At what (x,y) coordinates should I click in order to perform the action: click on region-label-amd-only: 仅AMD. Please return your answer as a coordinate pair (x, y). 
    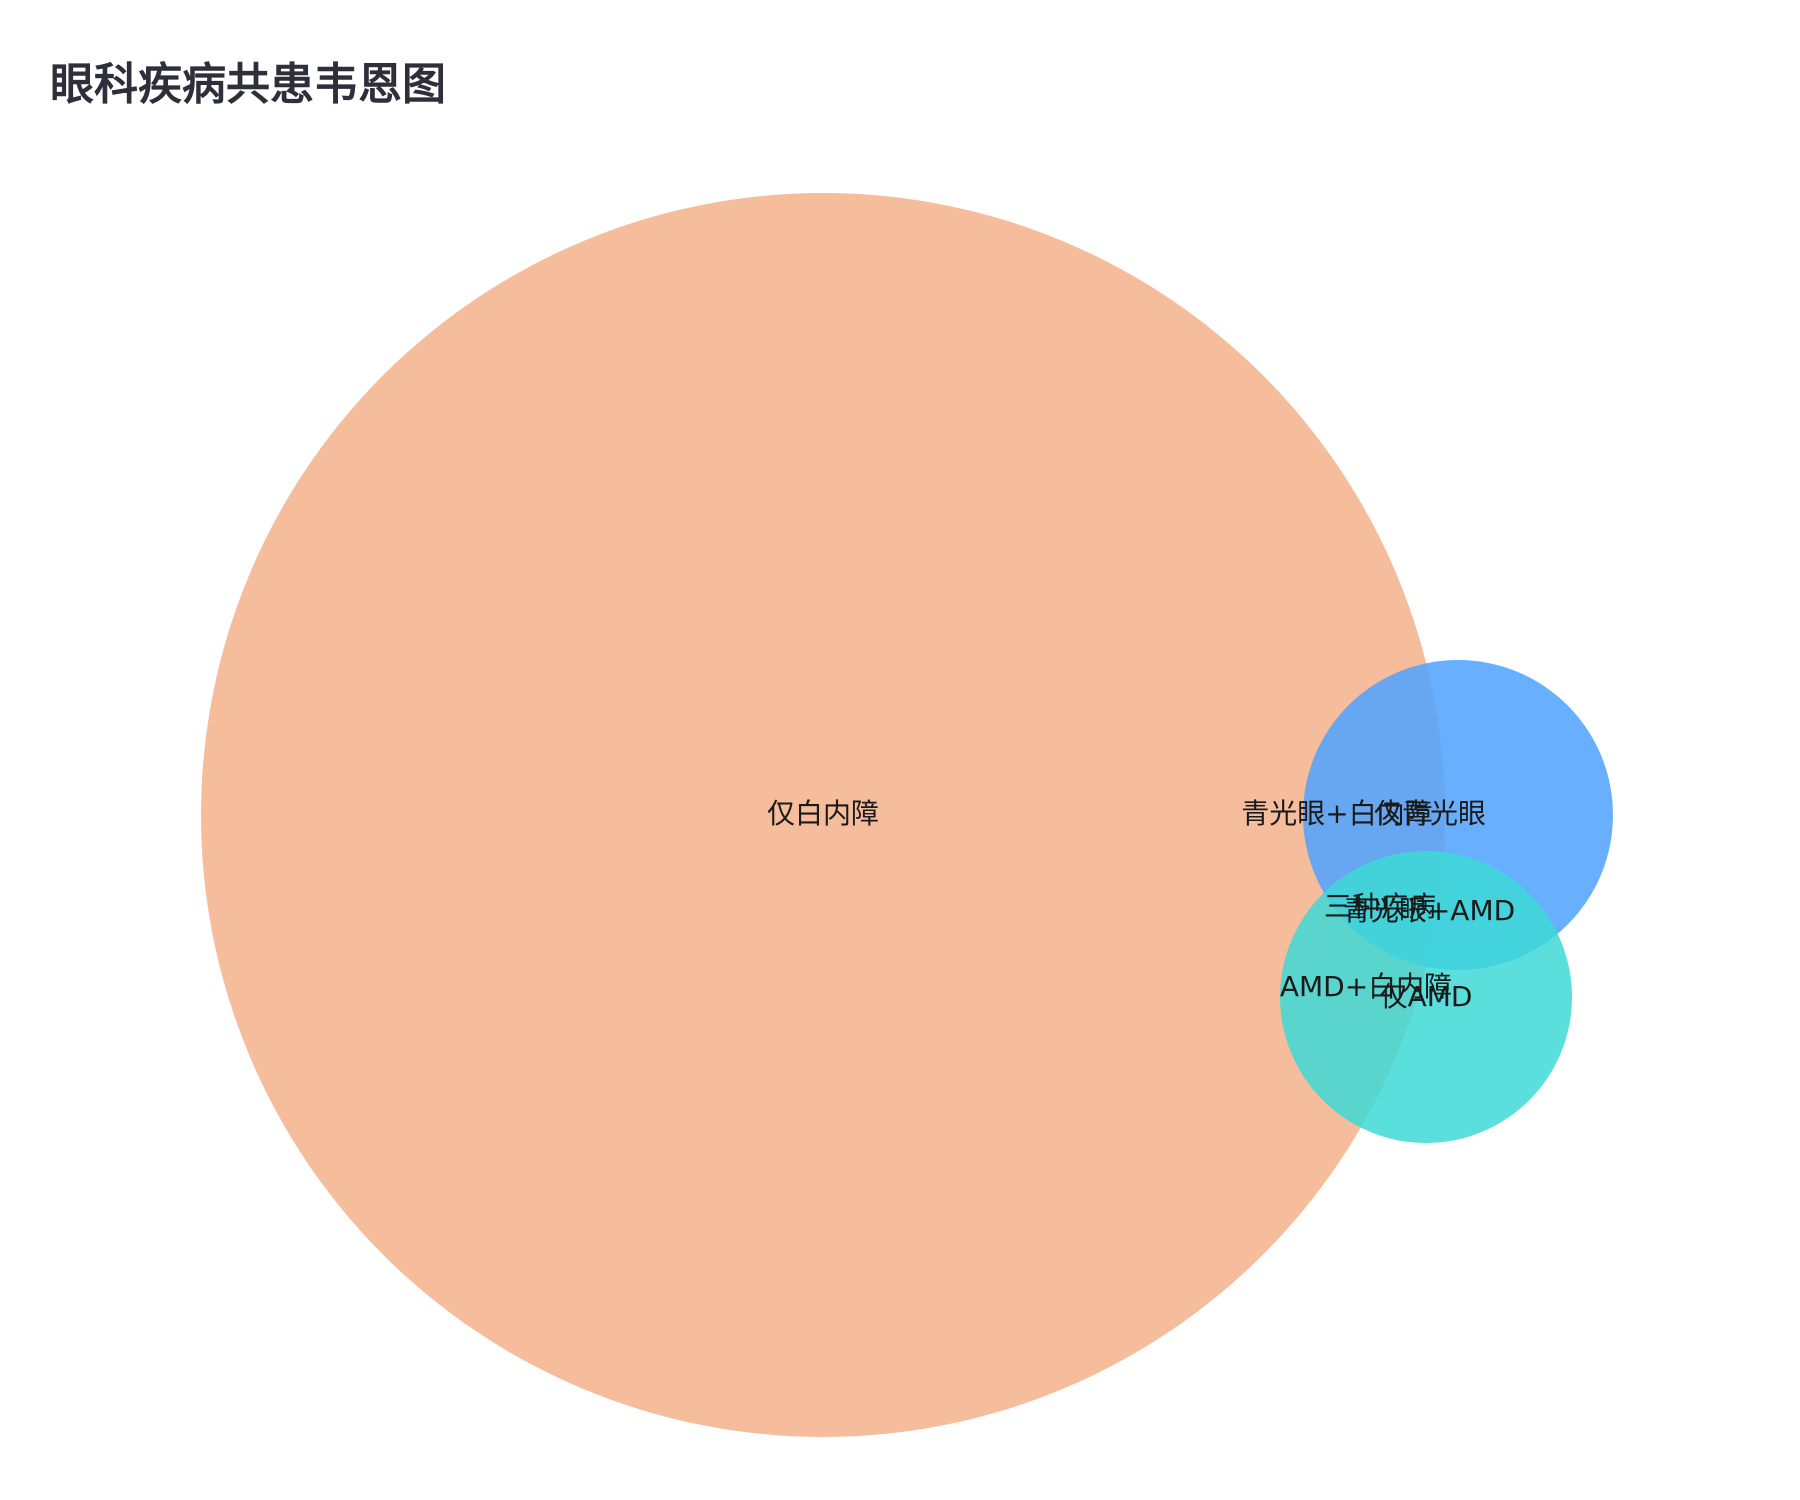
    Looking at the image, I should click on (1426, 996).